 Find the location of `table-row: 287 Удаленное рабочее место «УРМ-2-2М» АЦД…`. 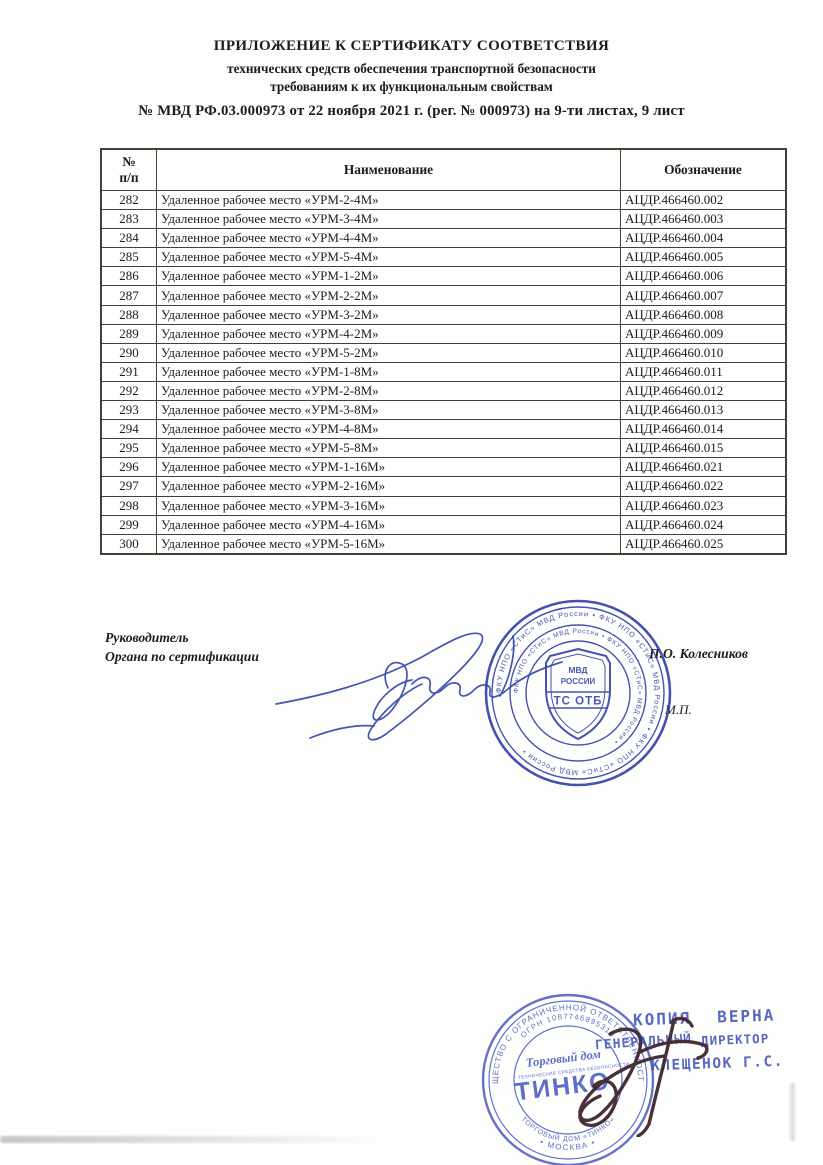

table-row: 287 Удаленное рабочее место «УРМ-2-2М» АЦД… is located at coordinates (443, 295).